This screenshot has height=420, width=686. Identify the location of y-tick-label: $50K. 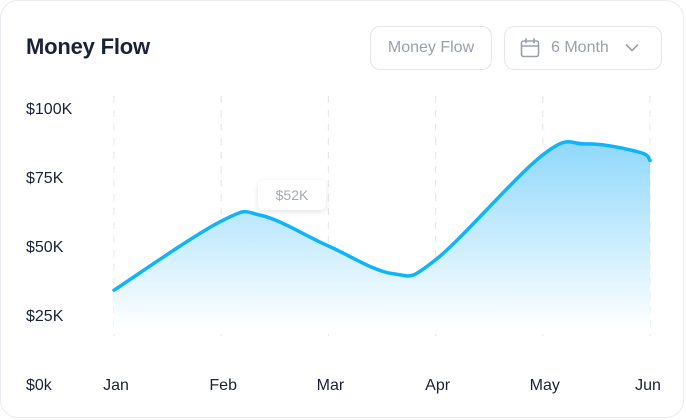
(45, 247).